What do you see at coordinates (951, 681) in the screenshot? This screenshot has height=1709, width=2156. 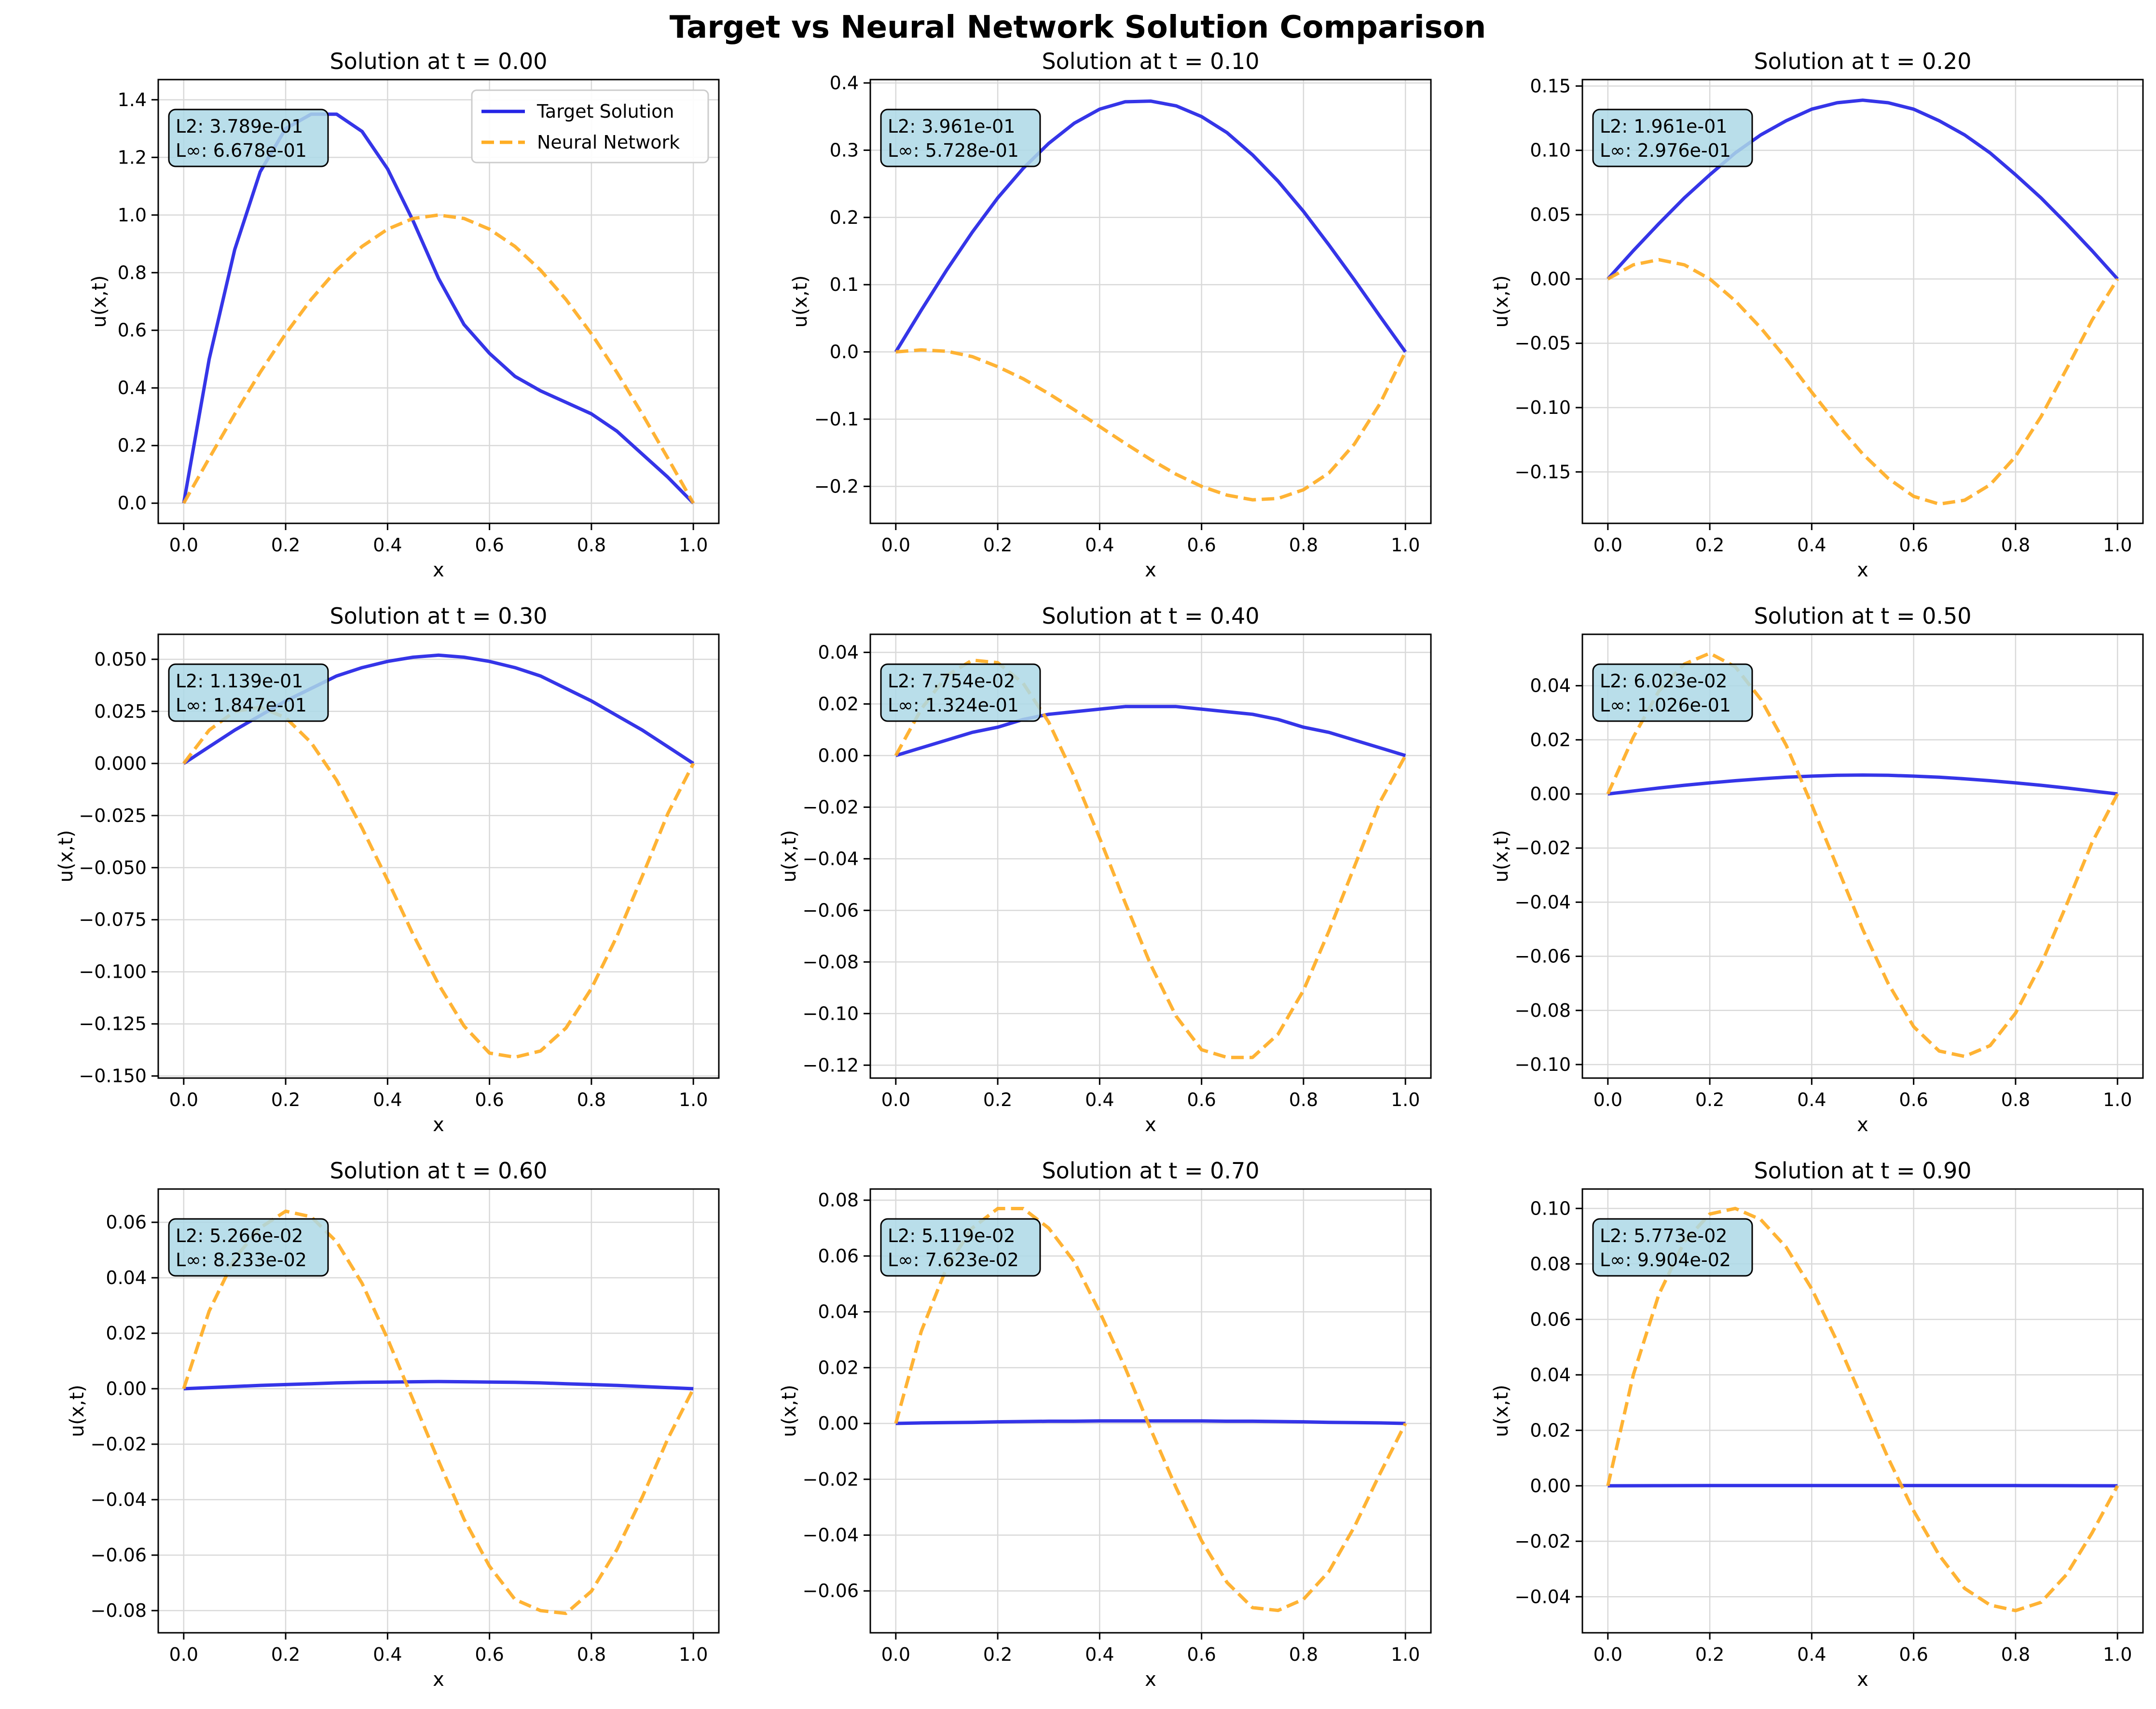 I see `l2-error-label: L2: 7.754e-02` at bounding box center [951, 681].